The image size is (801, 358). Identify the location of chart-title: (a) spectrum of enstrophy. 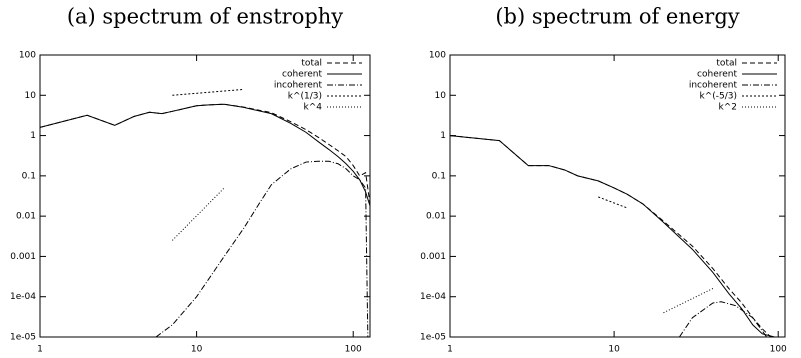
(205, 17).